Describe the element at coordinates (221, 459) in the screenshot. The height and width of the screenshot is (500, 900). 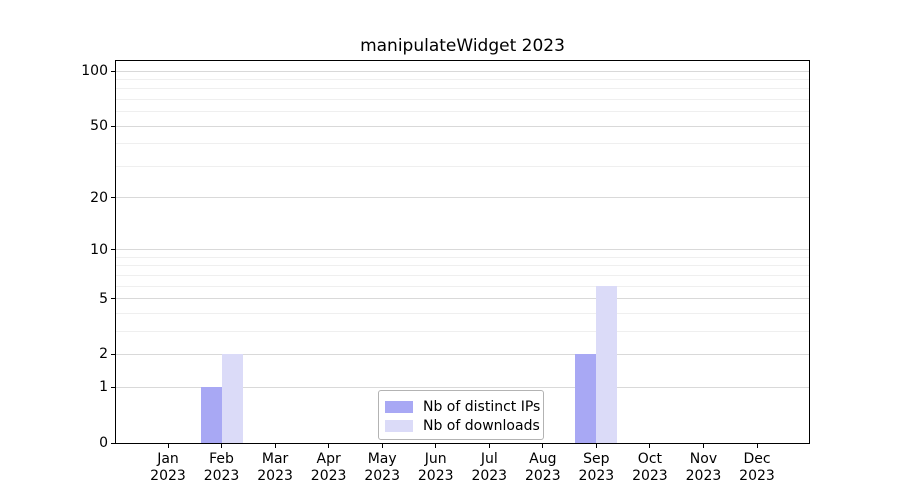
I see `x-tick-month: Feb` at that location.